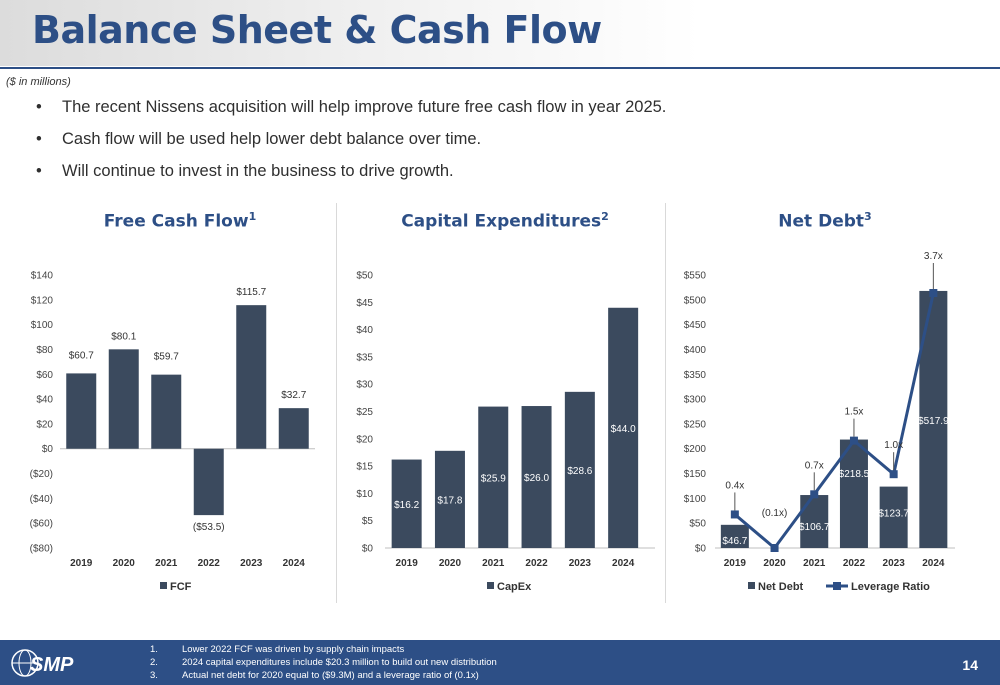 Image resolution: width=1000 pixels, height=685 pixels. Describe the element at coordinates (734, 485) in the screenshot. I see `netdebt-ratio-label: 0.4x` at that location.